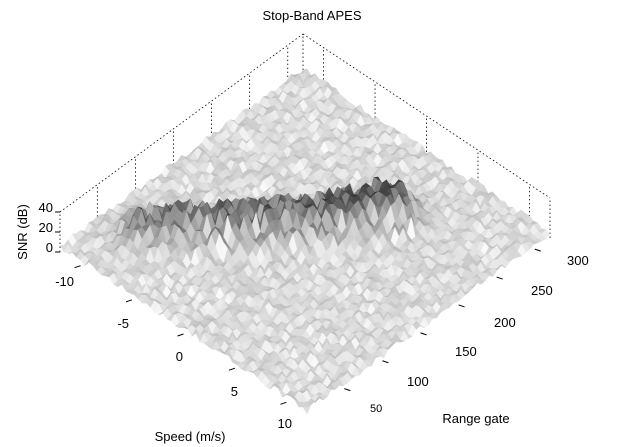 Image resolution: width=619 pixels, height=447 pixels. I want to click on x-tick-label-0: 0, so click(179, 356).